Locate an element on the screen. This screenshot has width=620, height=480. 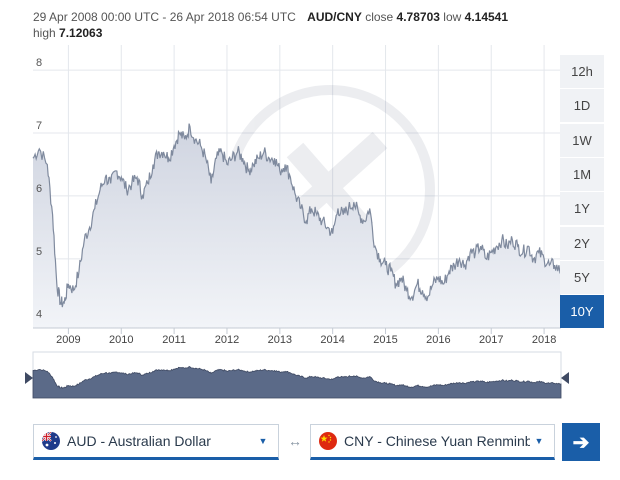
swap-arrows-icon: ↔ is located at coordinates (295, 441).